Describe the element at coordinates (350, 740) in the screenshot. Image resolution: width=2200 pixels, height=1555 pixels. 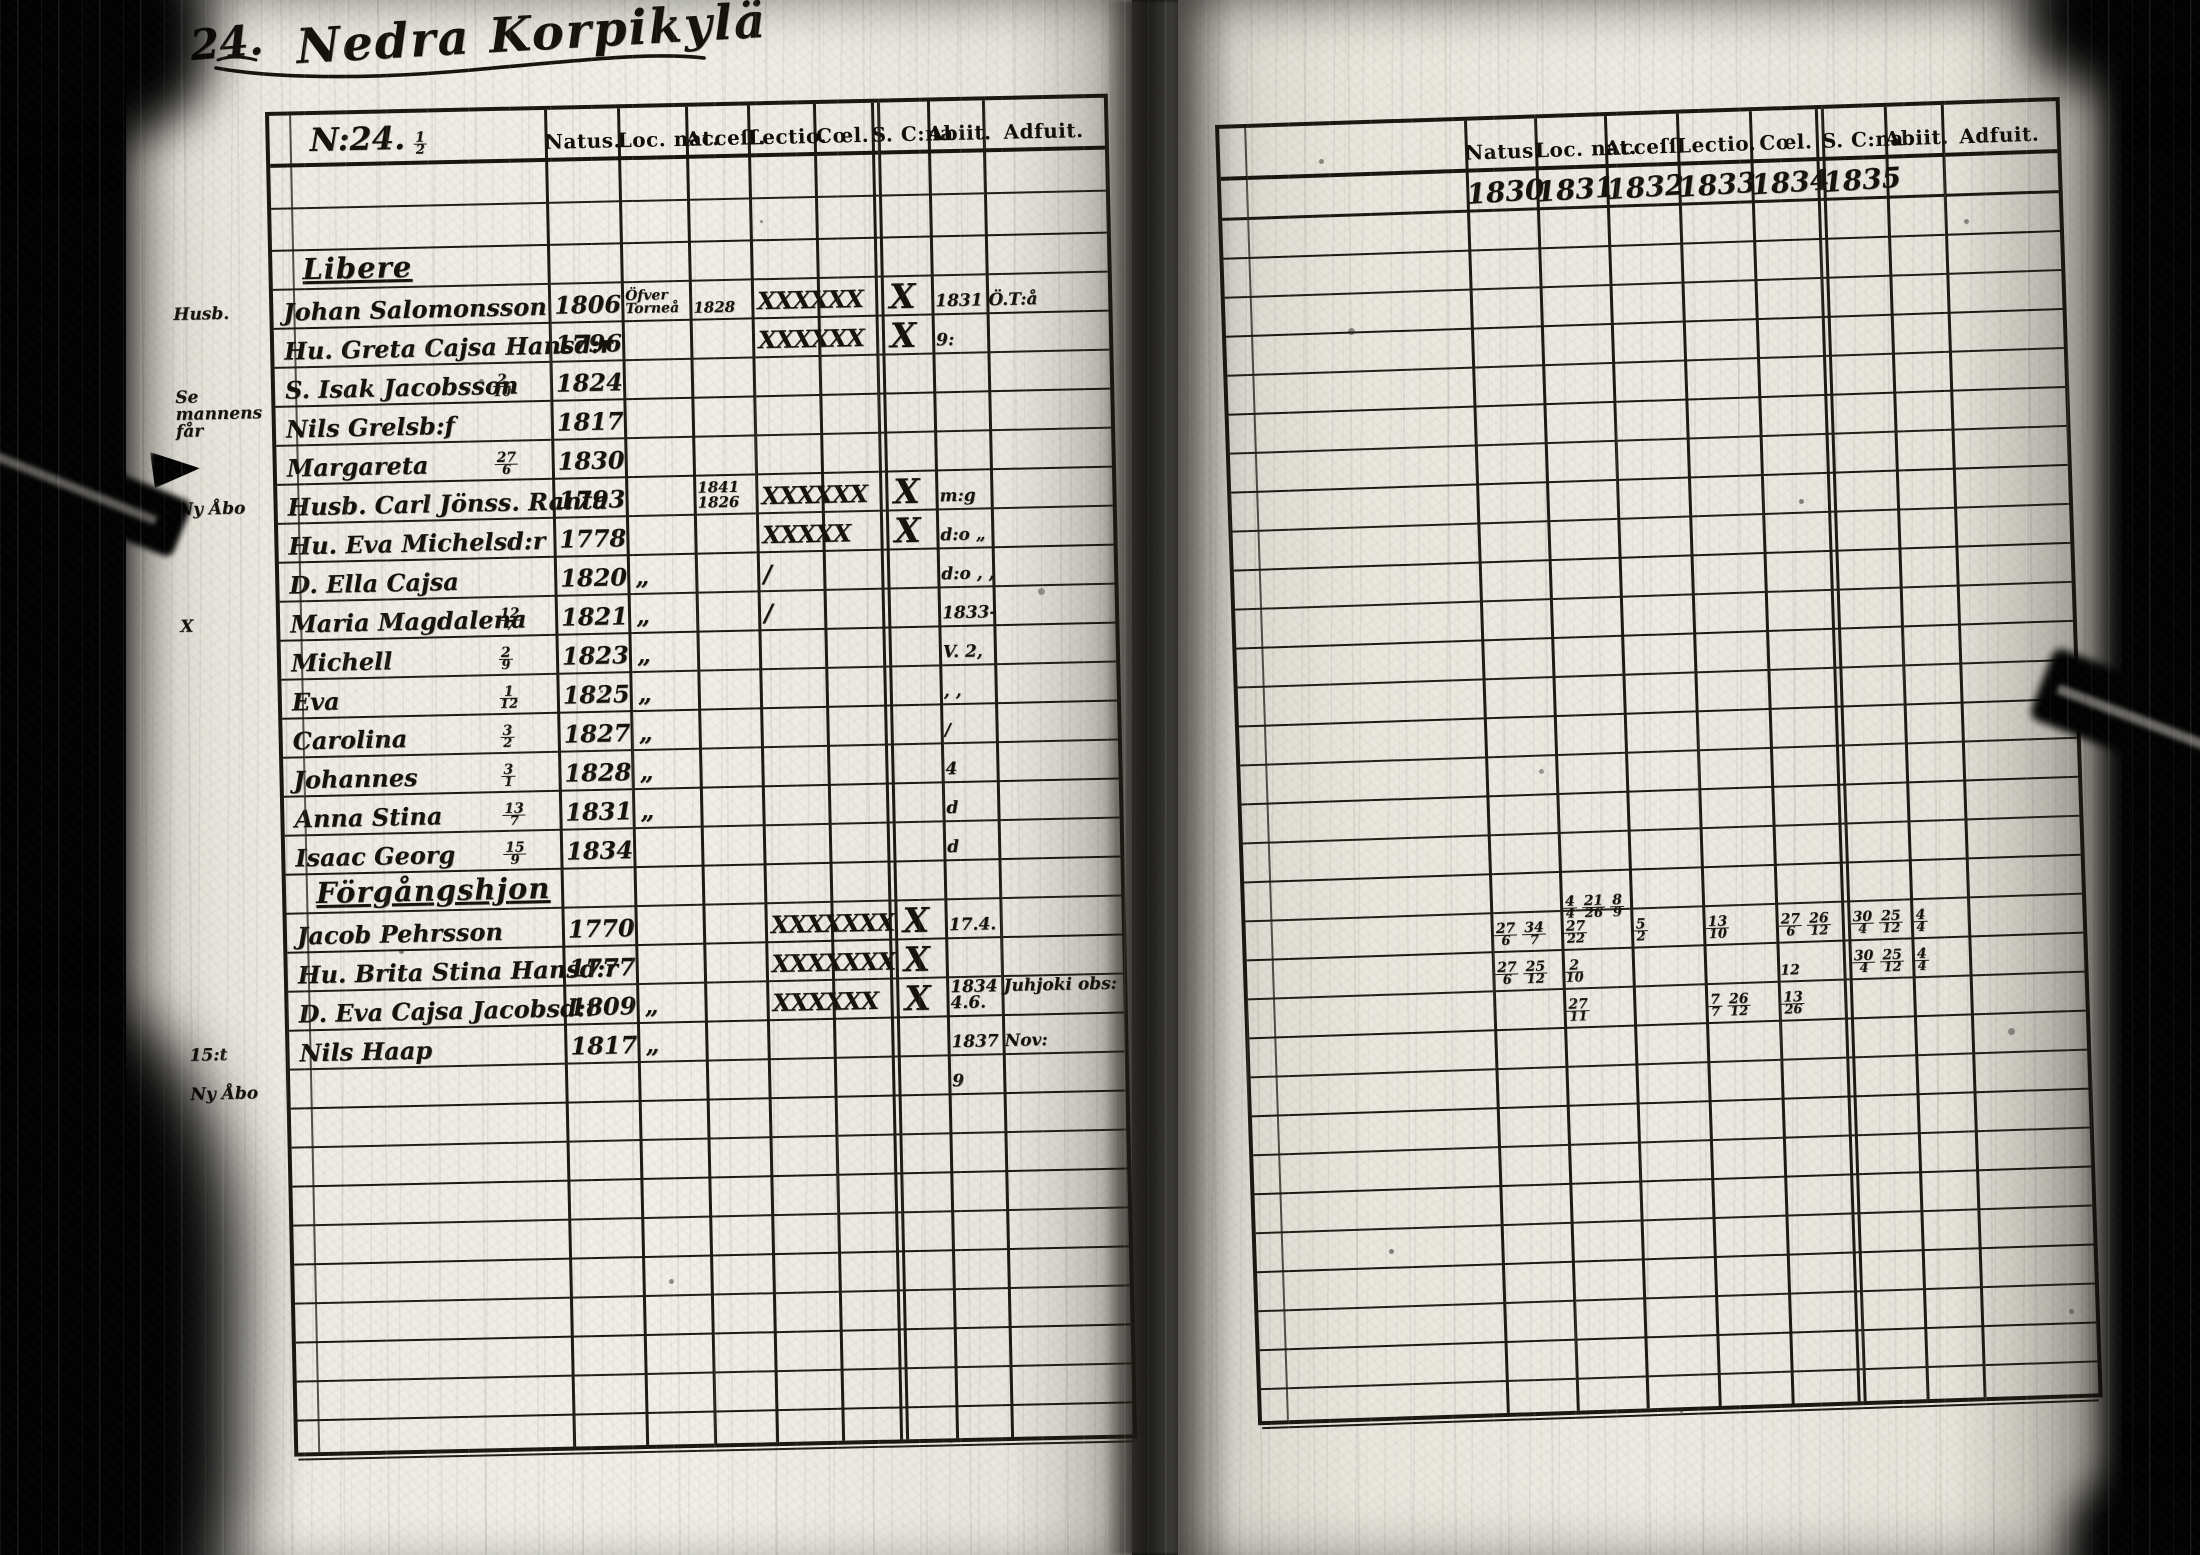
I see `cell-name: Carolina` at that location.